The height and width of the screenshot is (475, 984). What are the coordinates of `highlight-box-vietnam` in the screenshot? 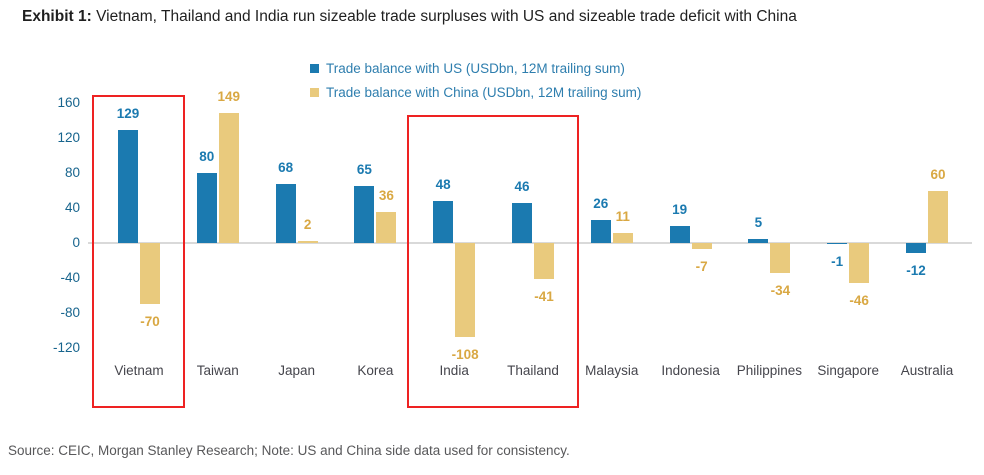 It's located at (138, 251).